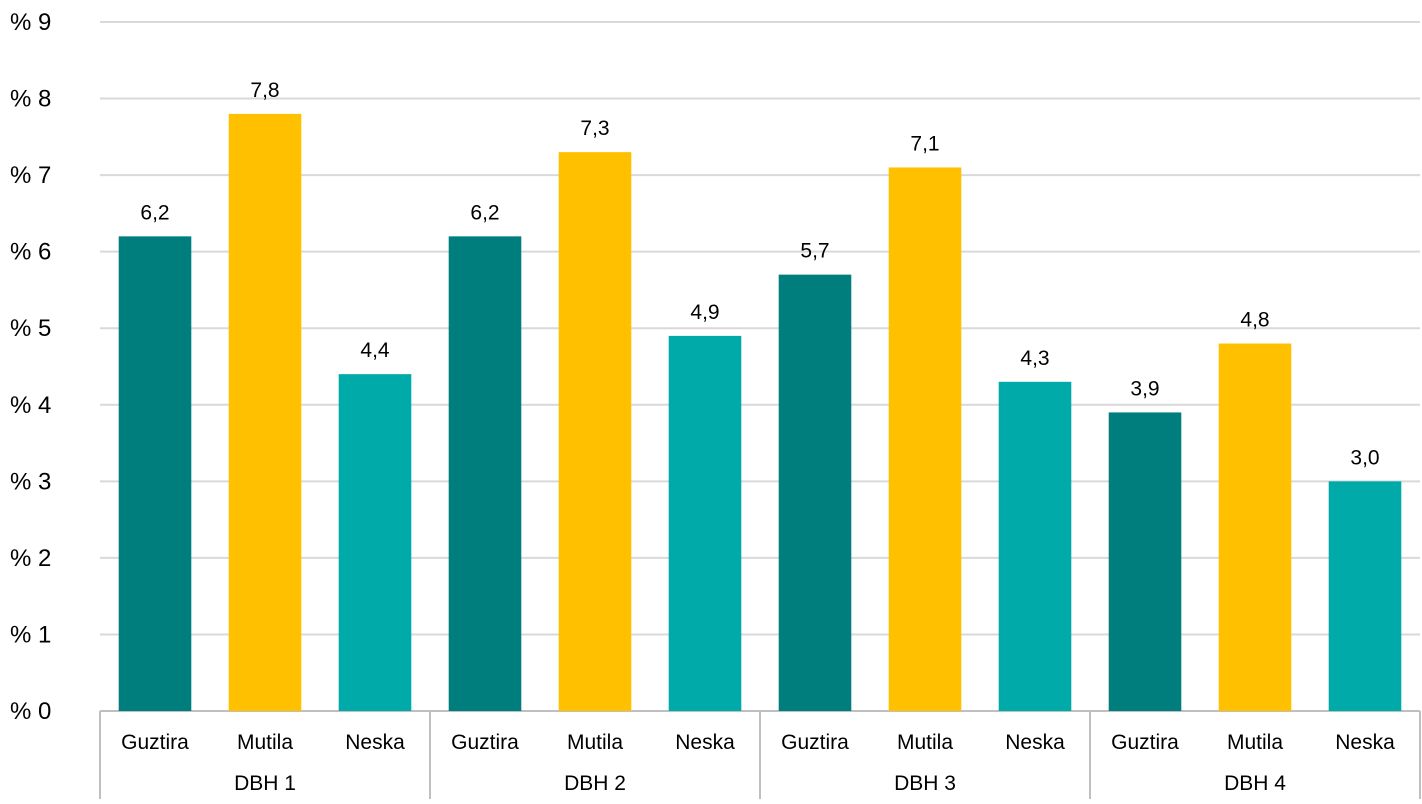  What do you see at coordinates (265, 783) in the screenshot?
I see `group-label: DBH 1` at bounding box center [265, 783].